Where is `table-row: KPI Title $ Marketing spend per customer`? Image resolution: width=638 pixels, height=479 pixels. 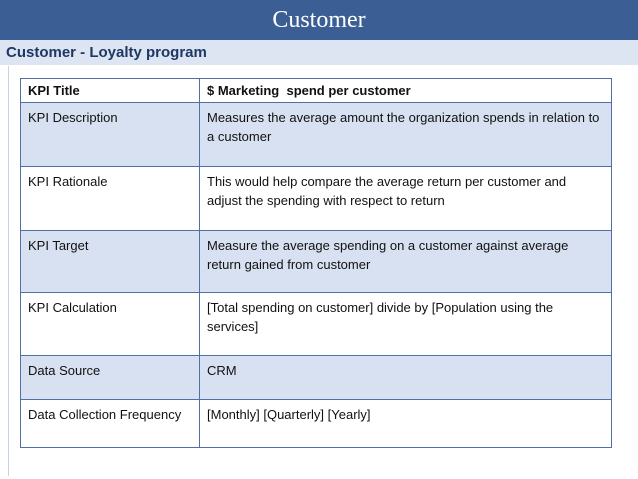
table-row: KPI Title $ Marketing spend per customer is located at coordinates (316, 90).